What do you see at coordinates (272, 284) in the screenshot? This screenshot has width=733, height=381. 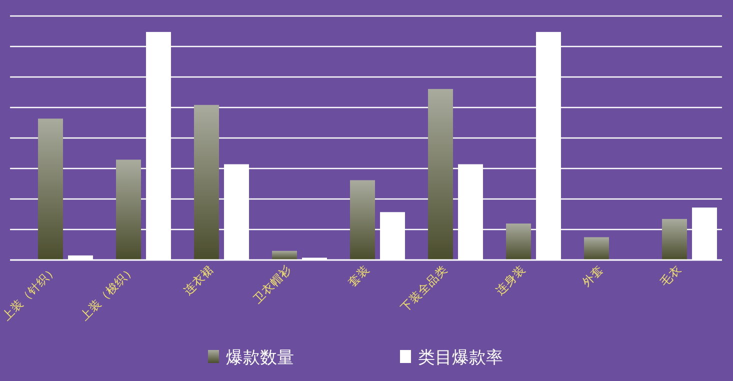 I see `x-tick-label: 卫衣帽衫` at bounding box center [272, 284].